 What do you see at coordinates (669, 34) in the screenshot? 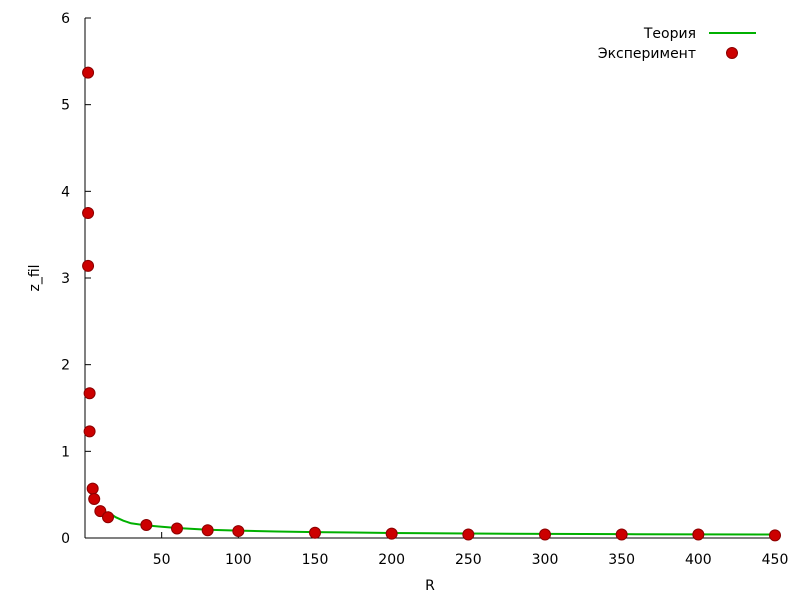
I see `legend-label-theory: Теория` at bounding box center [669, 34].